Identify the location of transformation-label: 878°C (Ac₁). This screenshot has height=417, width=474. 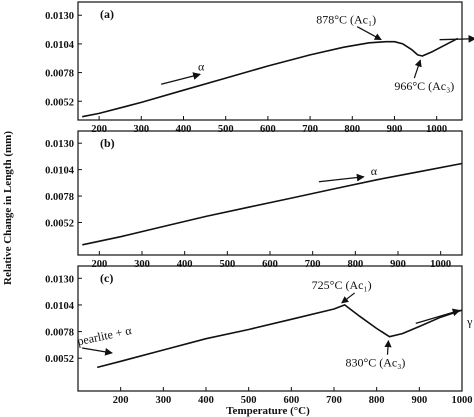
(346, 20).